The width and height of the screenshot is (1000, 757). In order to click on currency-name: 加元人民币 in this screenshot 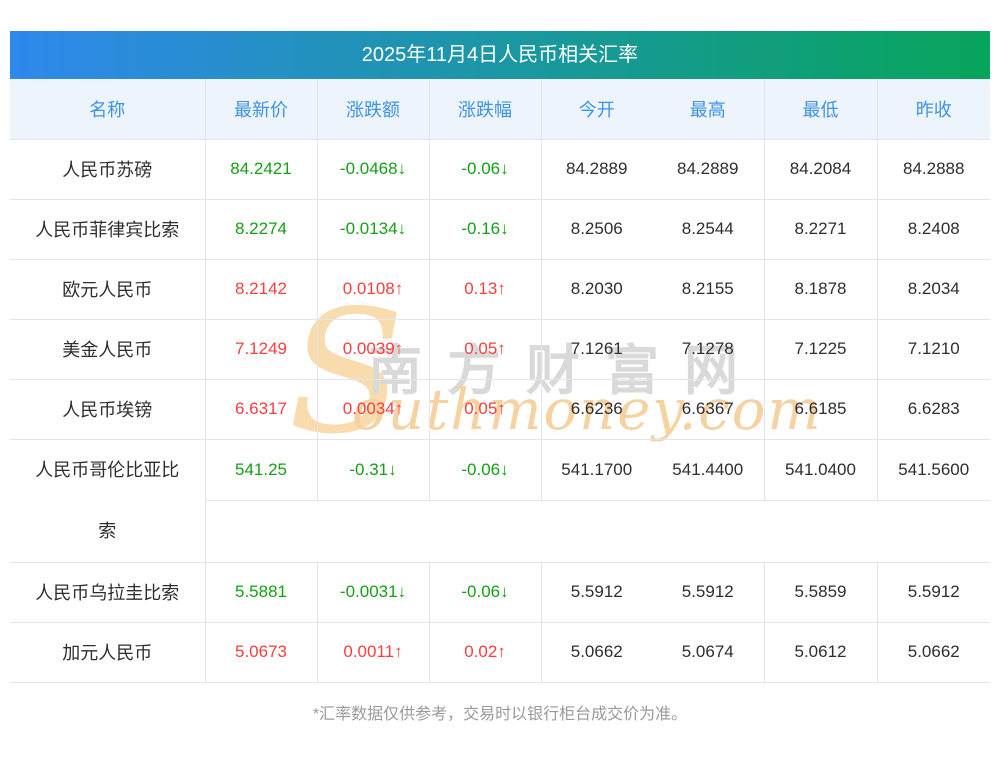, I will do `click(108, 652)`.